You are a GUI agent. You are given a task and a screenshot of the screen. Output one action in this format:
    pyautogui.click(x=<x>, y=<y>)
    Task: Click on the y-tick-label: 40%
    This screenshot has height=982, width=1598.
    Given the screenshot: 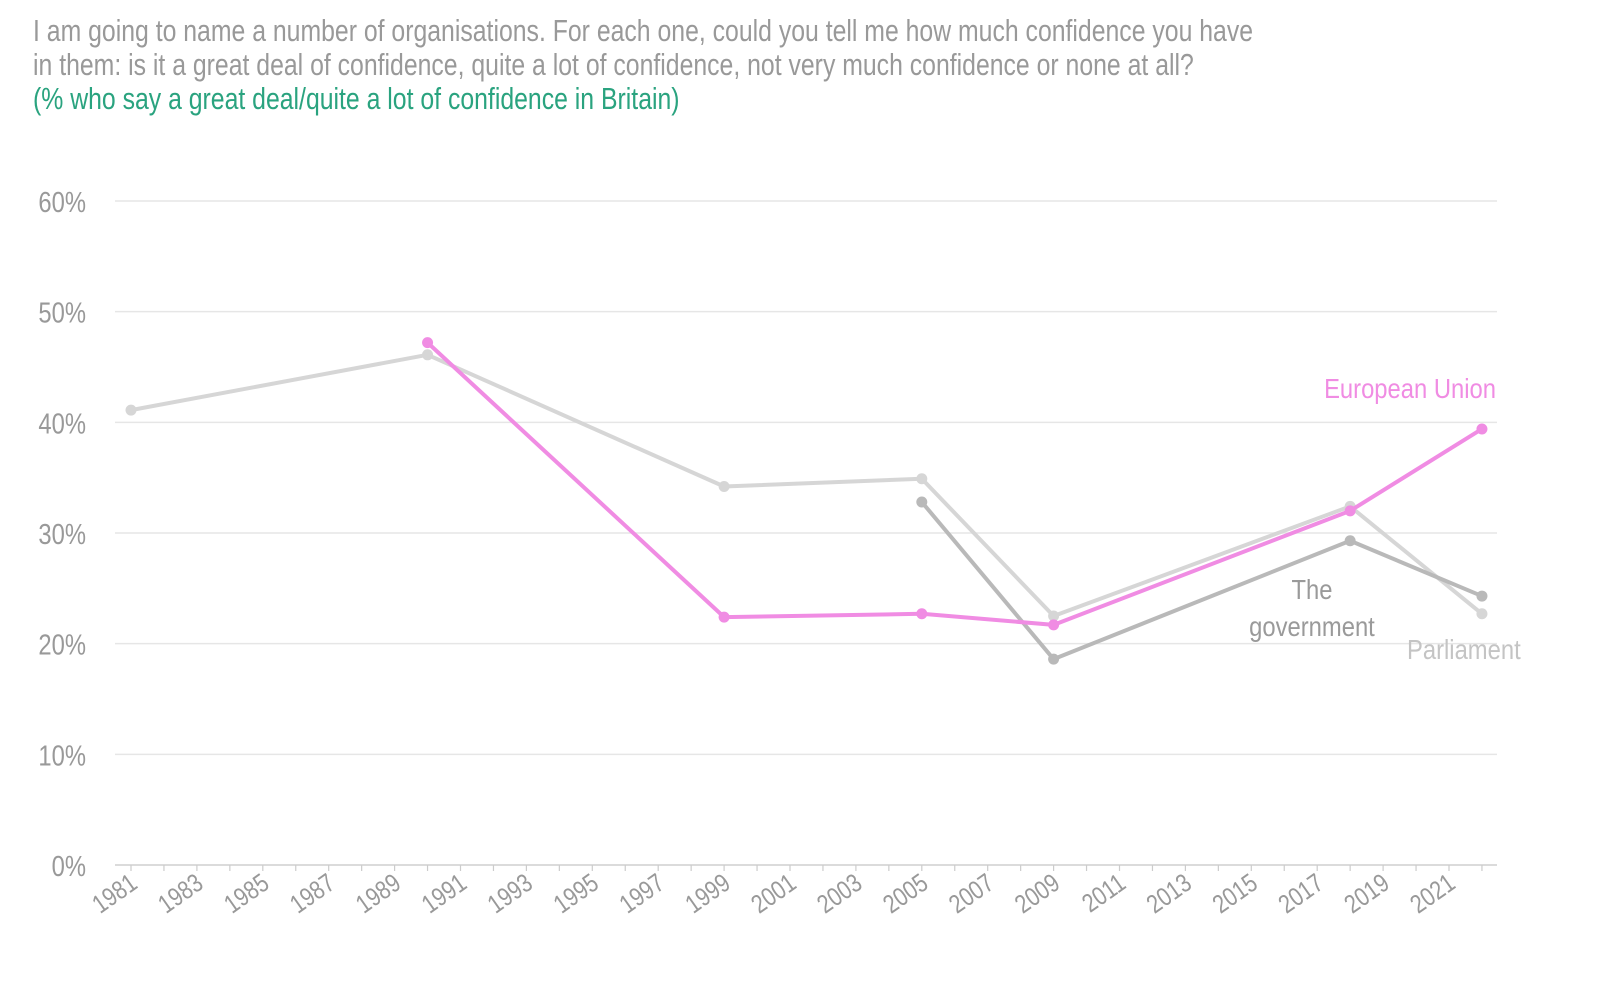 What is the action you would take?
    pyautogui.click(x=62, y=423)
    